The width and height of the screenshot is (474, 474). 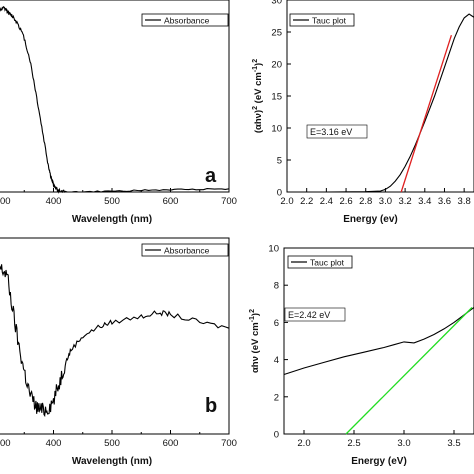 What do you see at coordinates (424, 201) in the screenshot?
I see `x-tick-label: 3.4` at bounding box center [424, 201].